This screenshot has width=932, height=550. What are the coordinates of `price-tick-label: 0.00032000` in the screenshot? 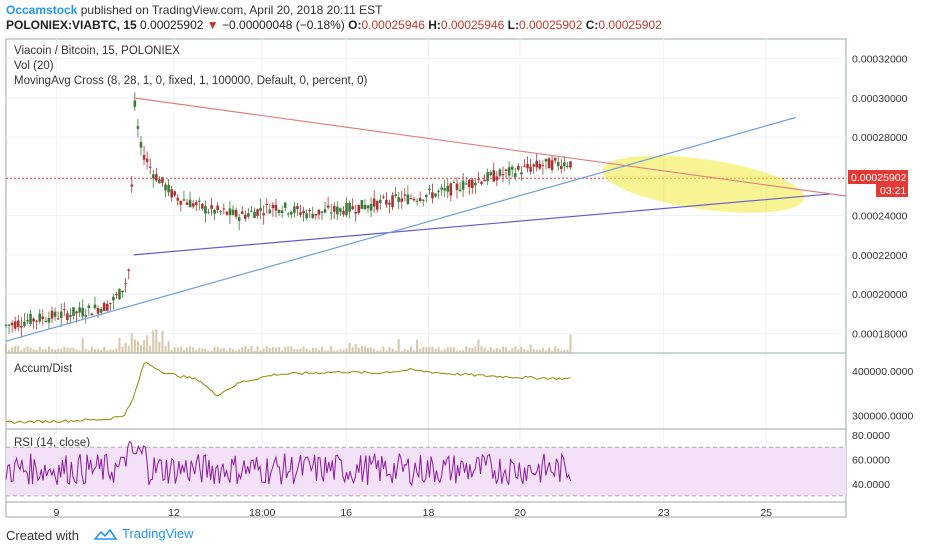 It's located at (880, 60).